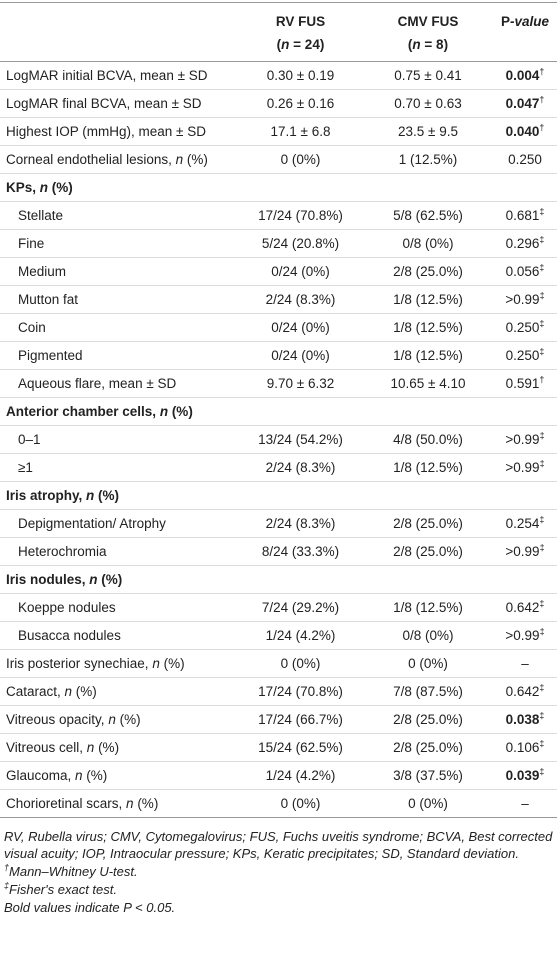  What do you see at coordinates (106, 131) in the screenshot?
I see `label-part: Highest IOP (mmHg), mean ± SD` at bounding box center [106, 131].